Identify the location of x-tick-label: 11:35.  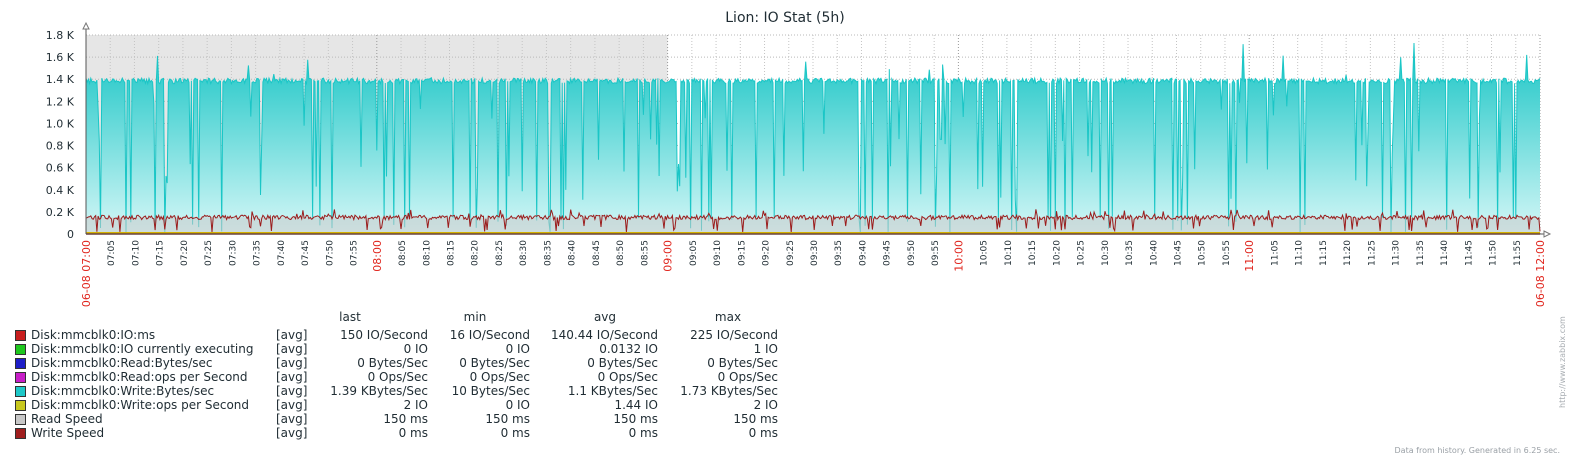
(1421, 253).